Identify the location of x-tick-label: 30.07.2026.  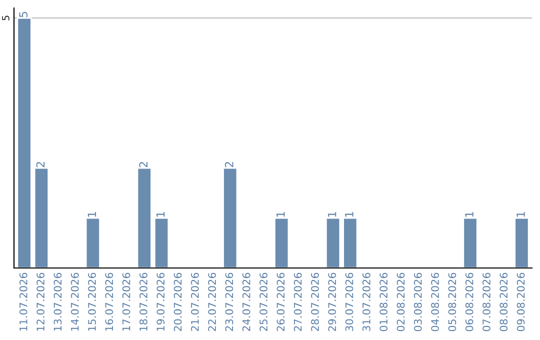
(349, 302).